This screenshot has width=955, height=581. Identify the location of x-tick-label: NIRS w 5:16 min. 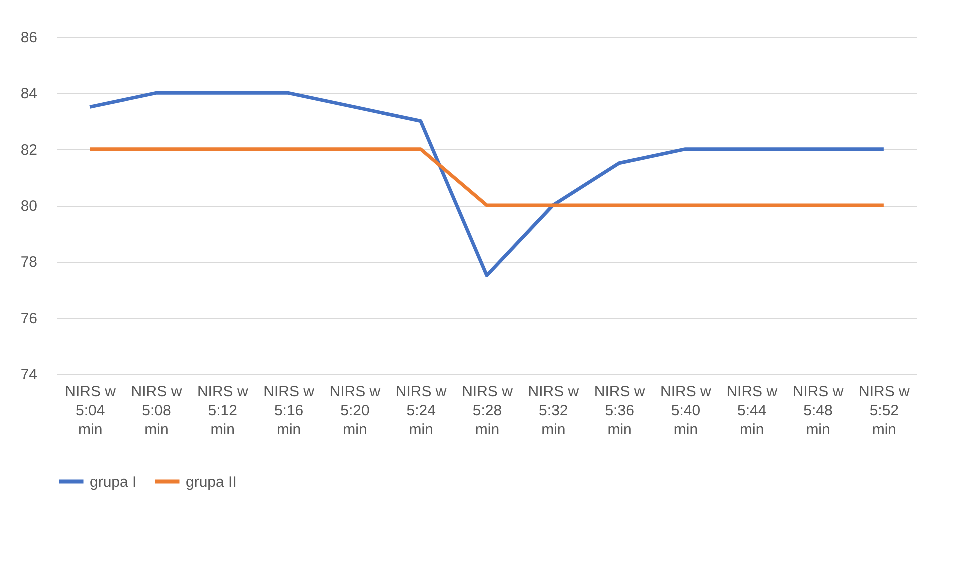
(289, 411).